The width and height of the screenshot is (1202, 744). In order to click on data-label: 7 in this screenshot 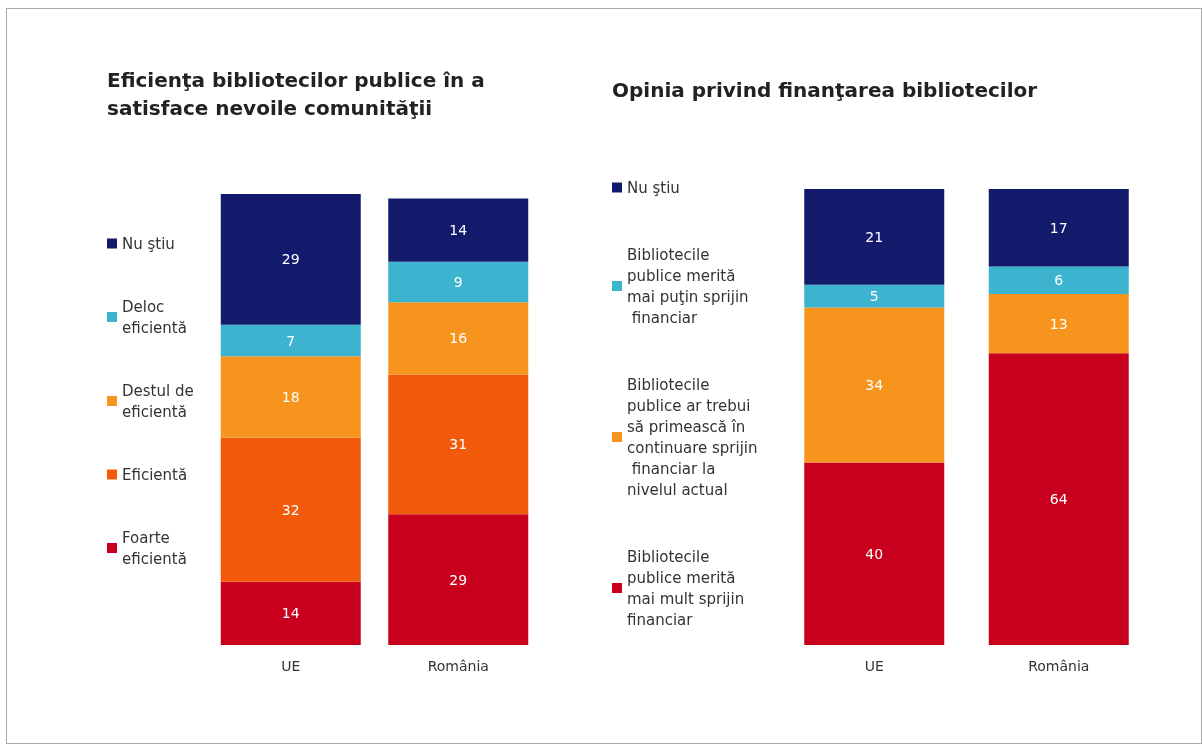, I will do `click(291, 340)`.